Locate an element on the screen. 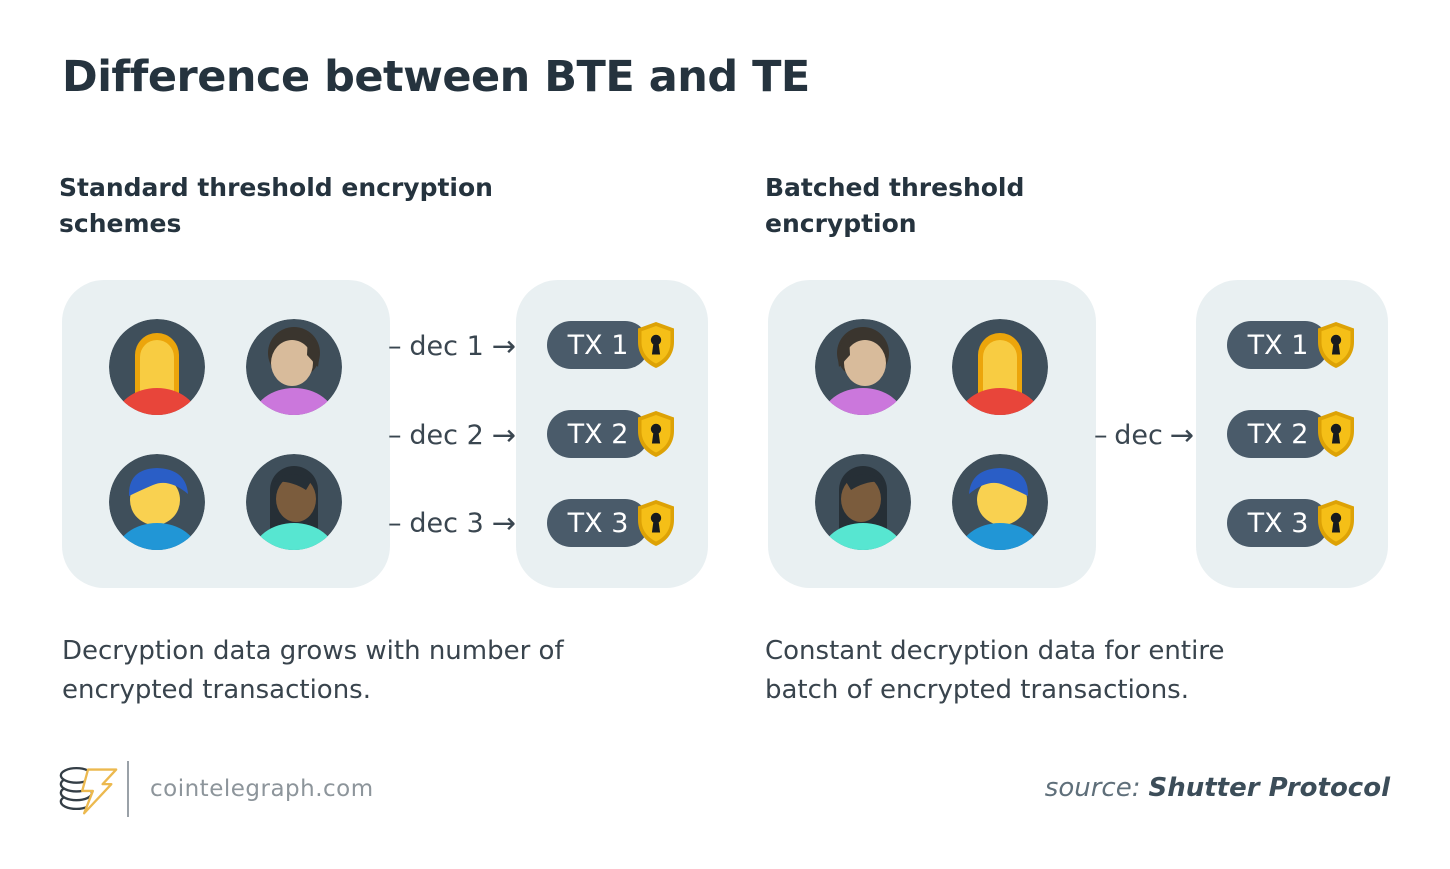 Image resolution: width=1450 pixels, height=869 pixels. dec-label: dec 2 is located at coordinates (446, 435).